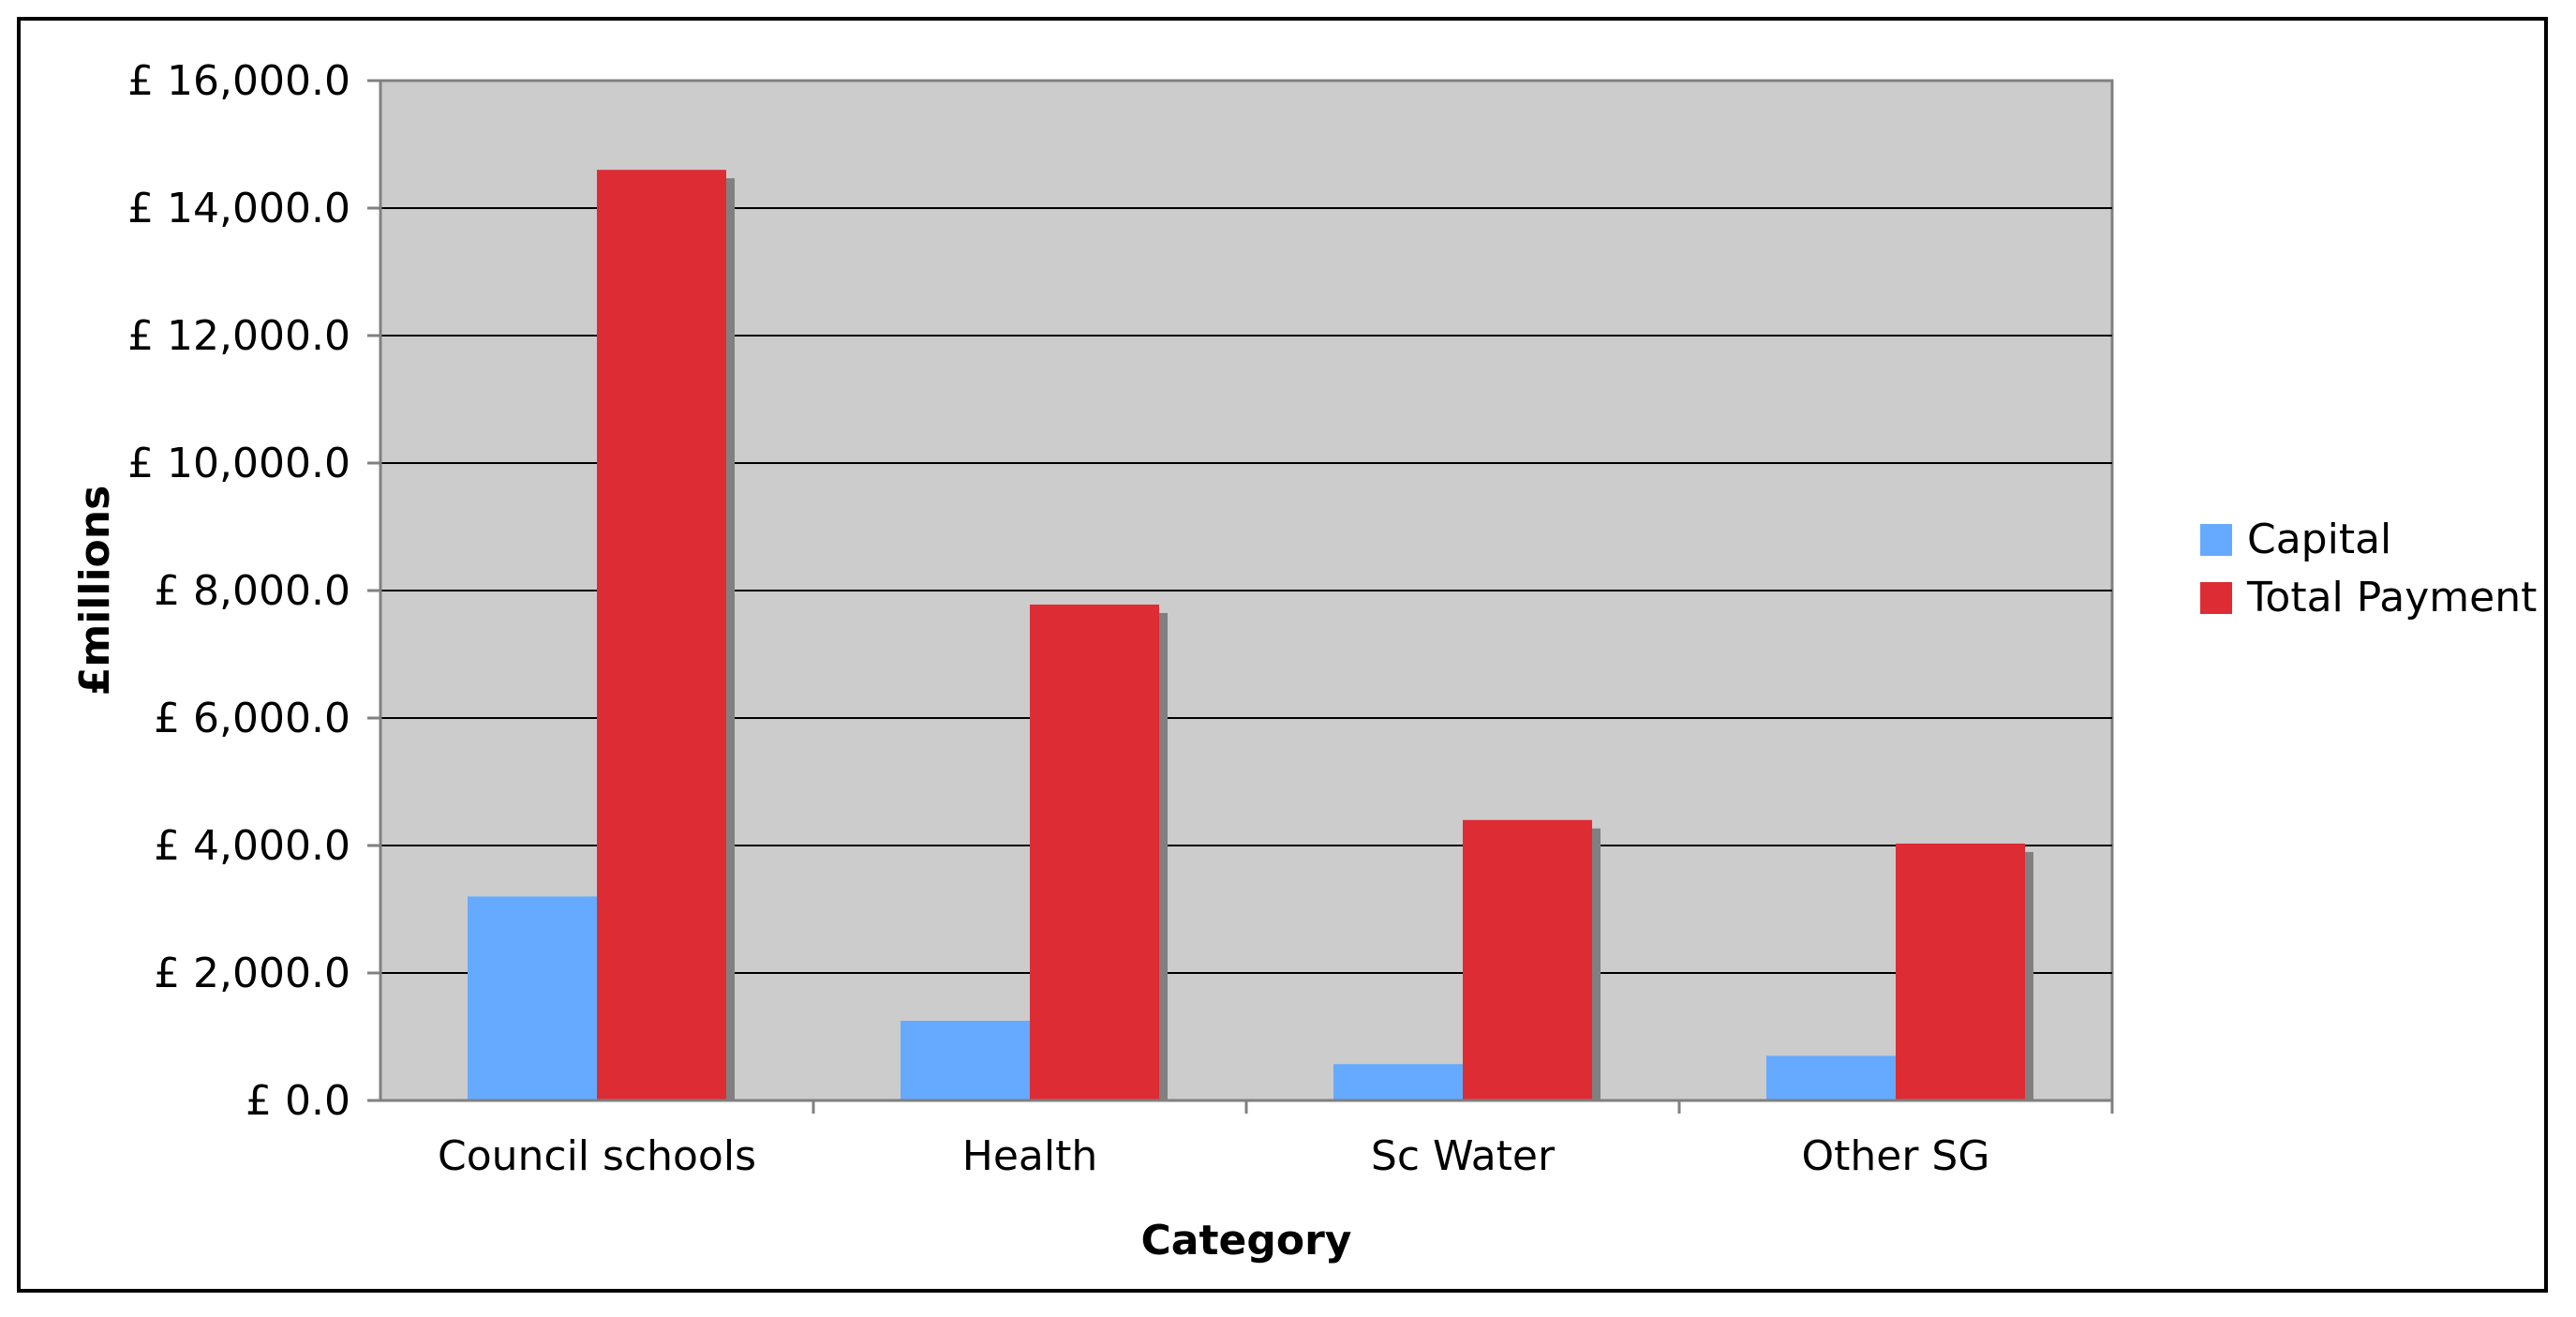 This screenshot has width=2576, height=1317. What do you see at coordinates (1246, 1241) in the screenshot?
I see `x-axis-title: Category` at bounding box center [1246, 1241].